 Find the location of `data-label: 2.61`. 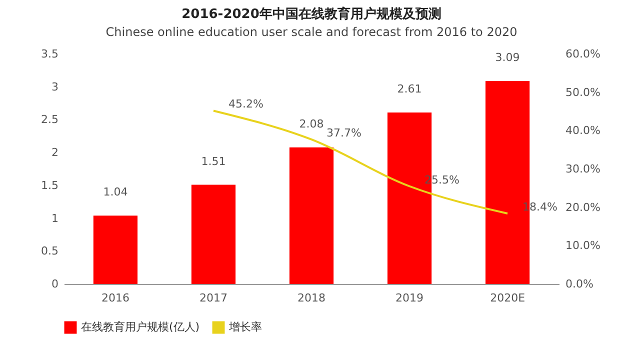

data-label: 2.61 is located at coordinates (409, 89).